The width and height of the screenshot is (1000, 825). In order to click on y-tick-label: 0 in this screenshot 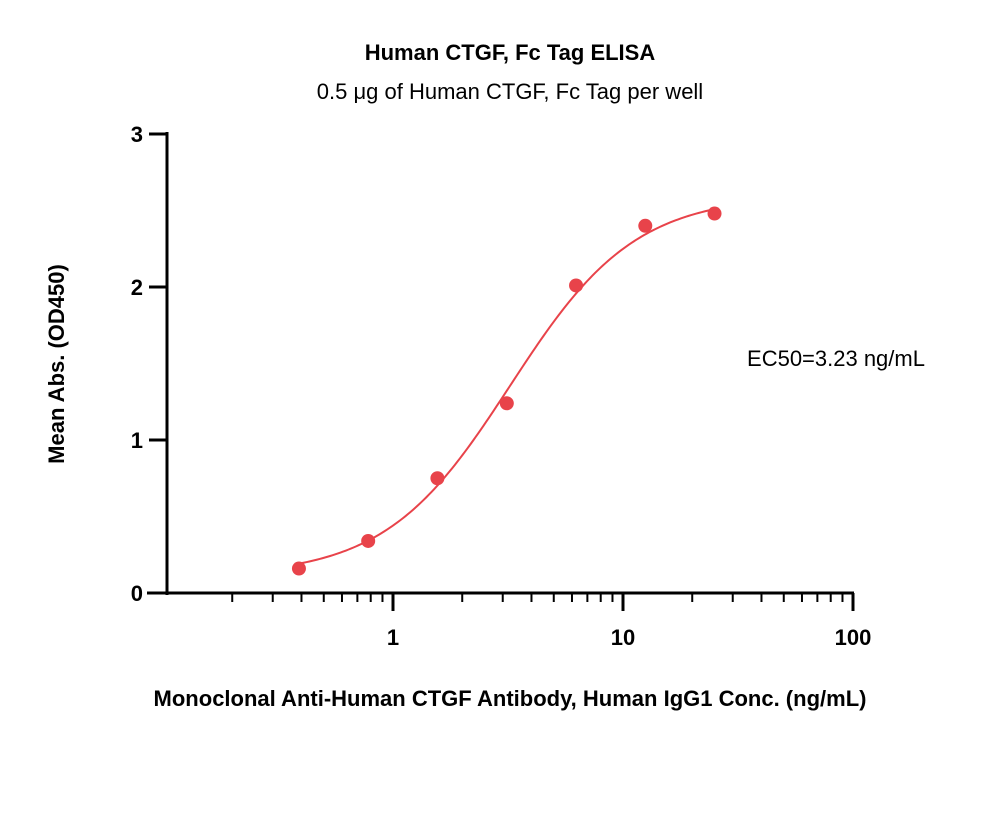, I will do `click(137, 593)`.